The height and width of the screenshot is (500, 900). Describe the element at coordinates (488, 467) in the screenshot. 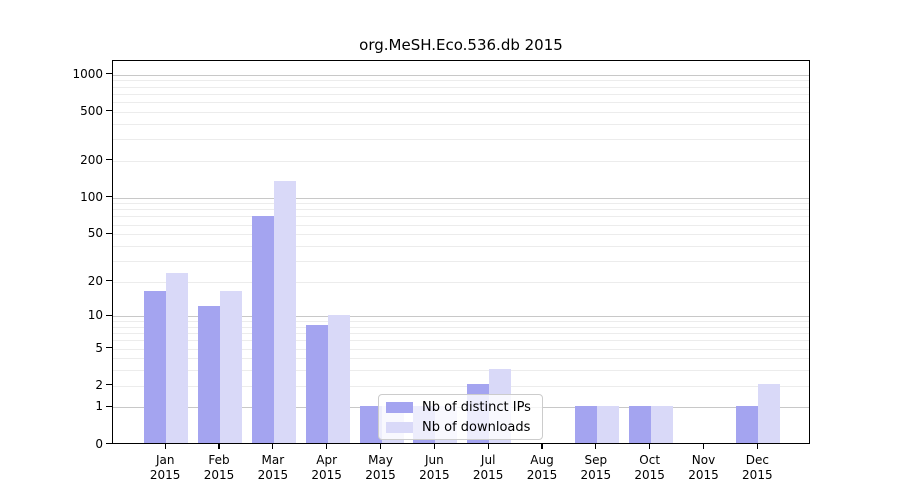

I see `x-tick-label-jul: Jul 2015` at that location.